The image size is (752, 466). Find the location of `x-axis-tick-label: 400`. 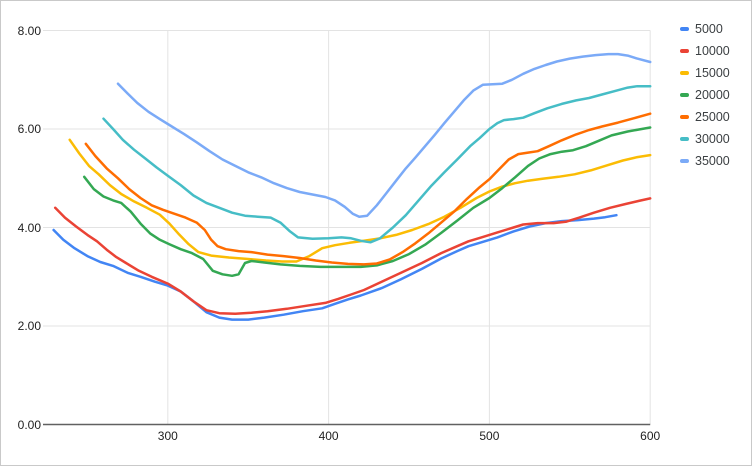

x-axis-tick-label: 400 is located at coordinates (328, 436).